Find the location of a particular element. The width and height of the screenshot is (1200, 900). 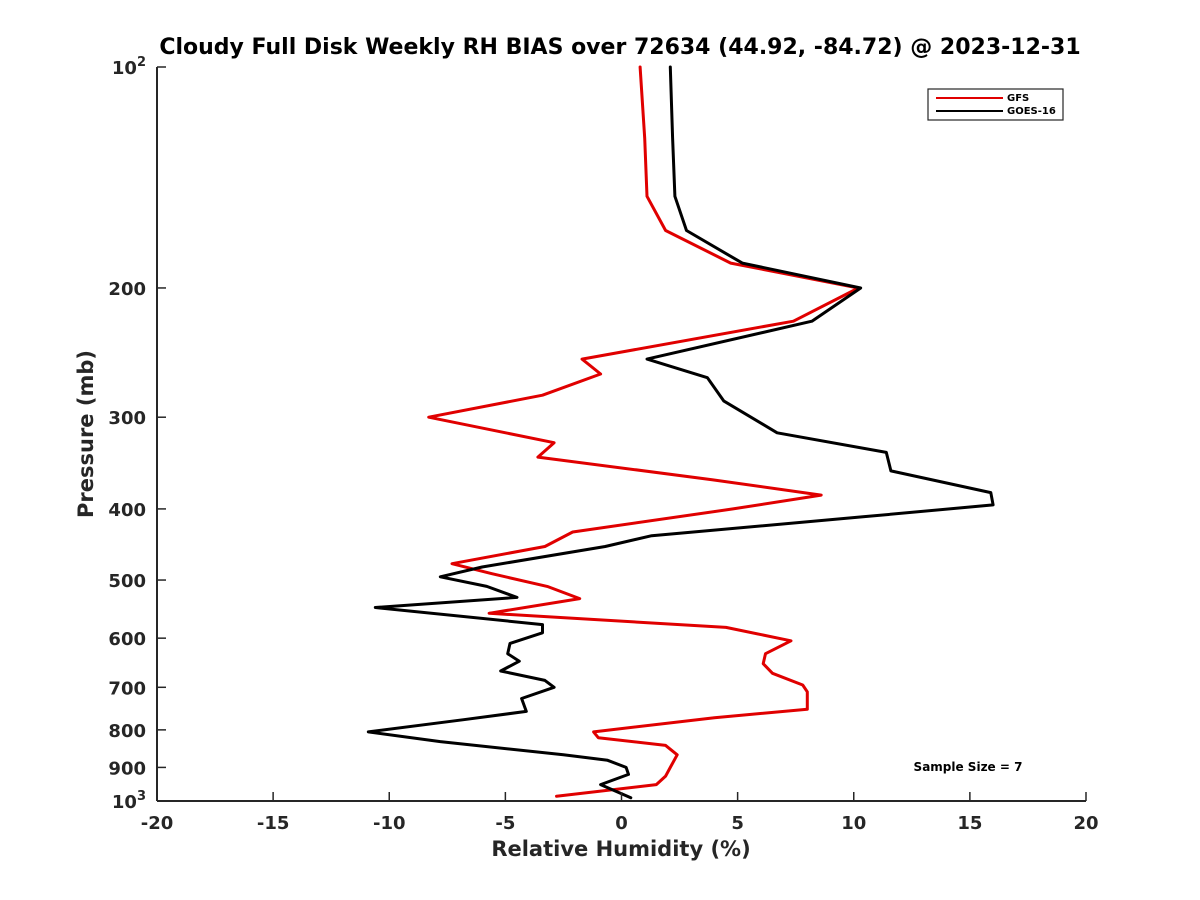

x-tick-label: -5 is located at coordinates (505, 823).